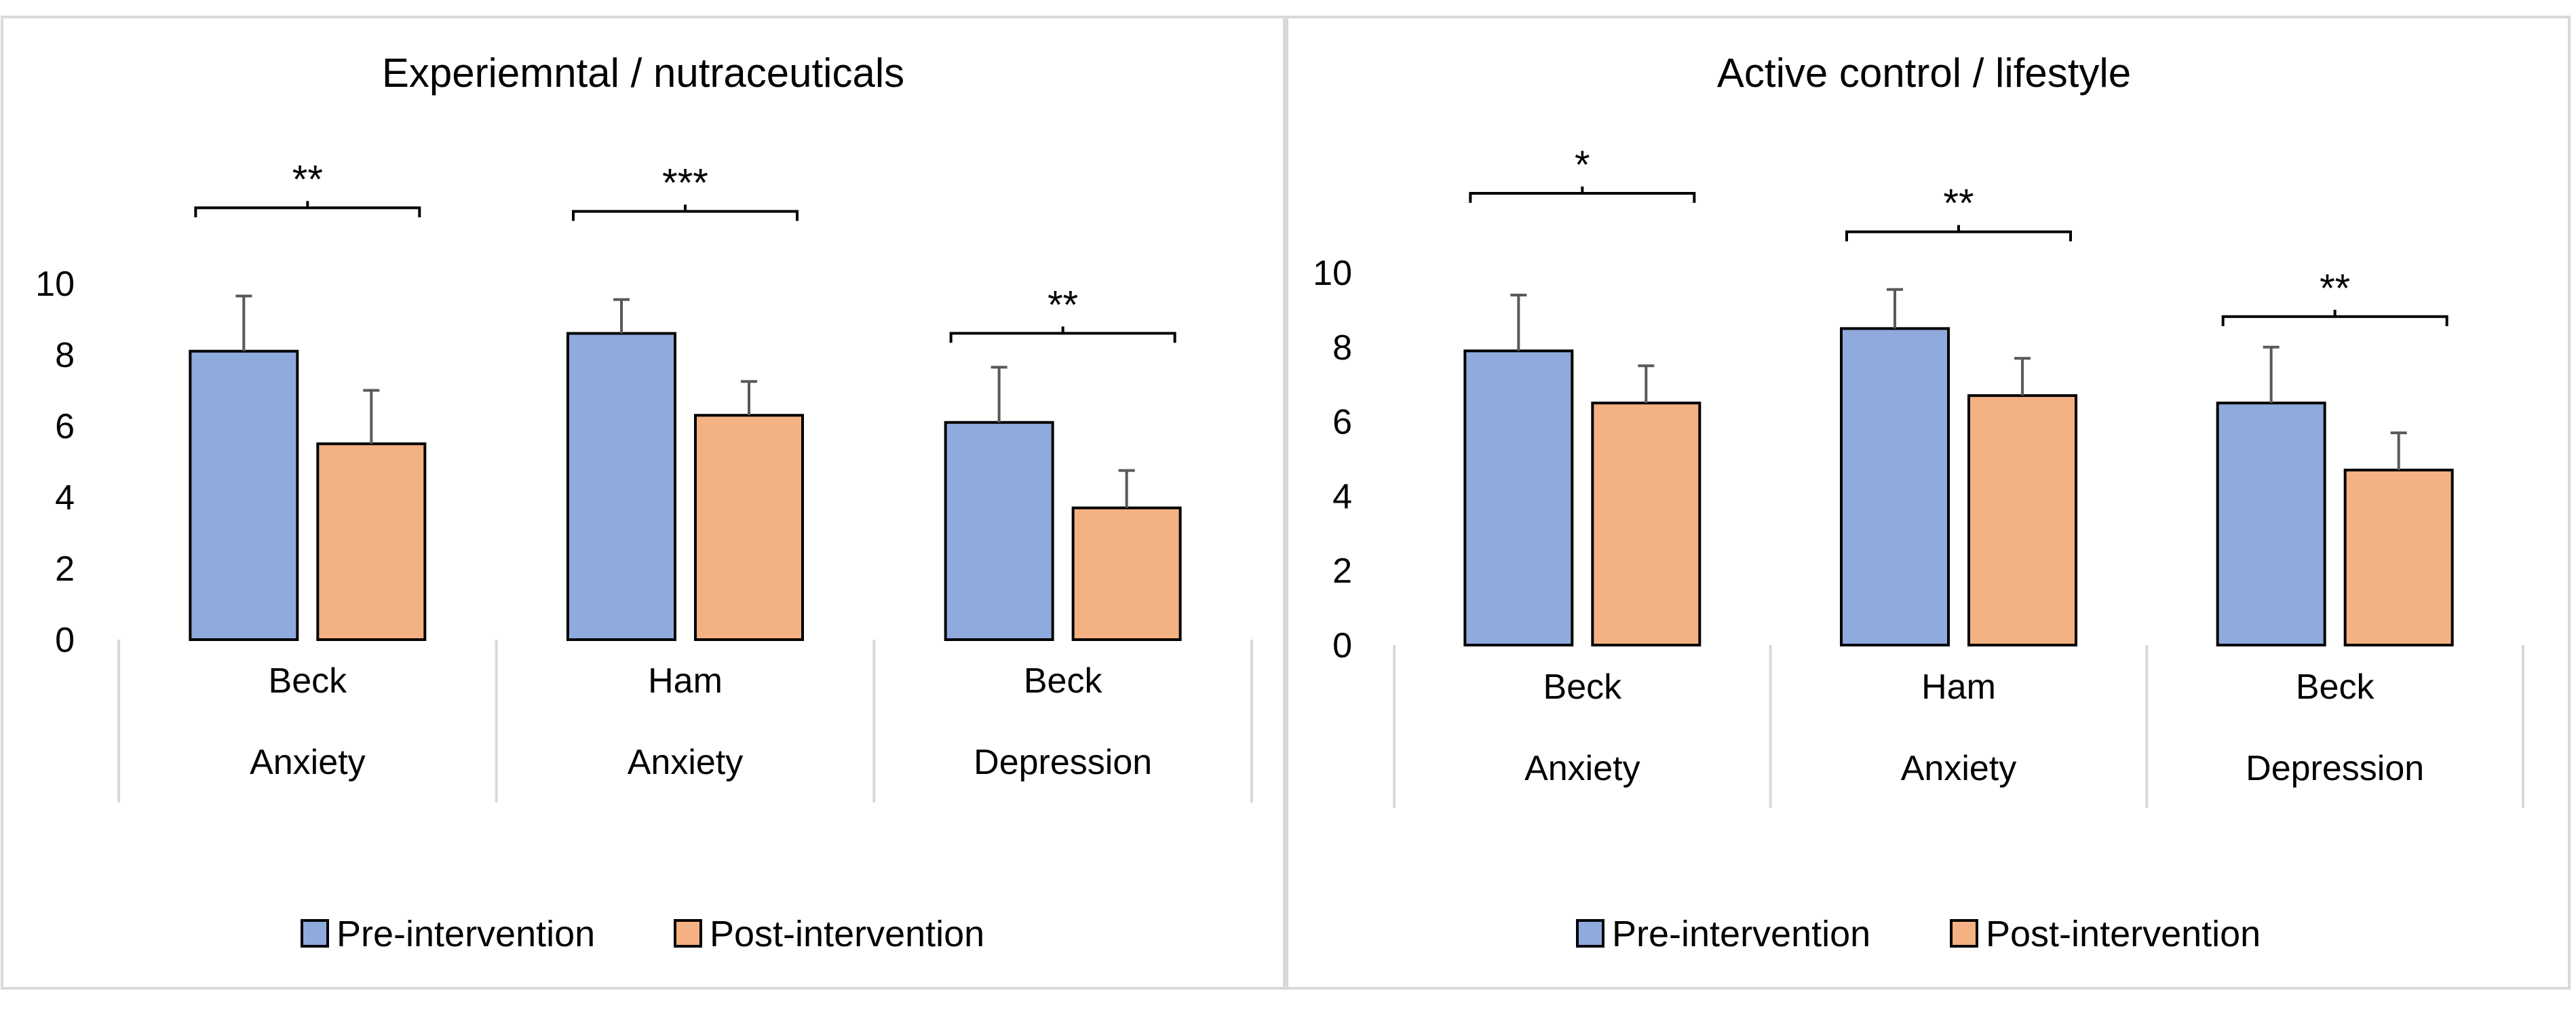 Image resolution: width=2576 pixels, height=1010 pixels. I want to click on chart-title: Active control / lifestyle, so click(1924, 73).